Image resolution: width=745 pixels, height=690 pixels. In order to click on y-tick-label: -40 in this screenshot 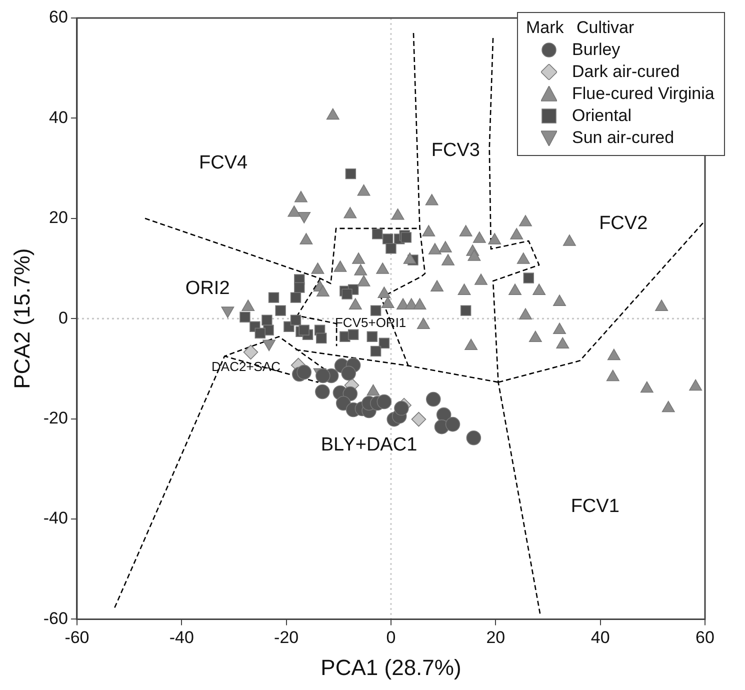, I will do `click(55, 518)`.